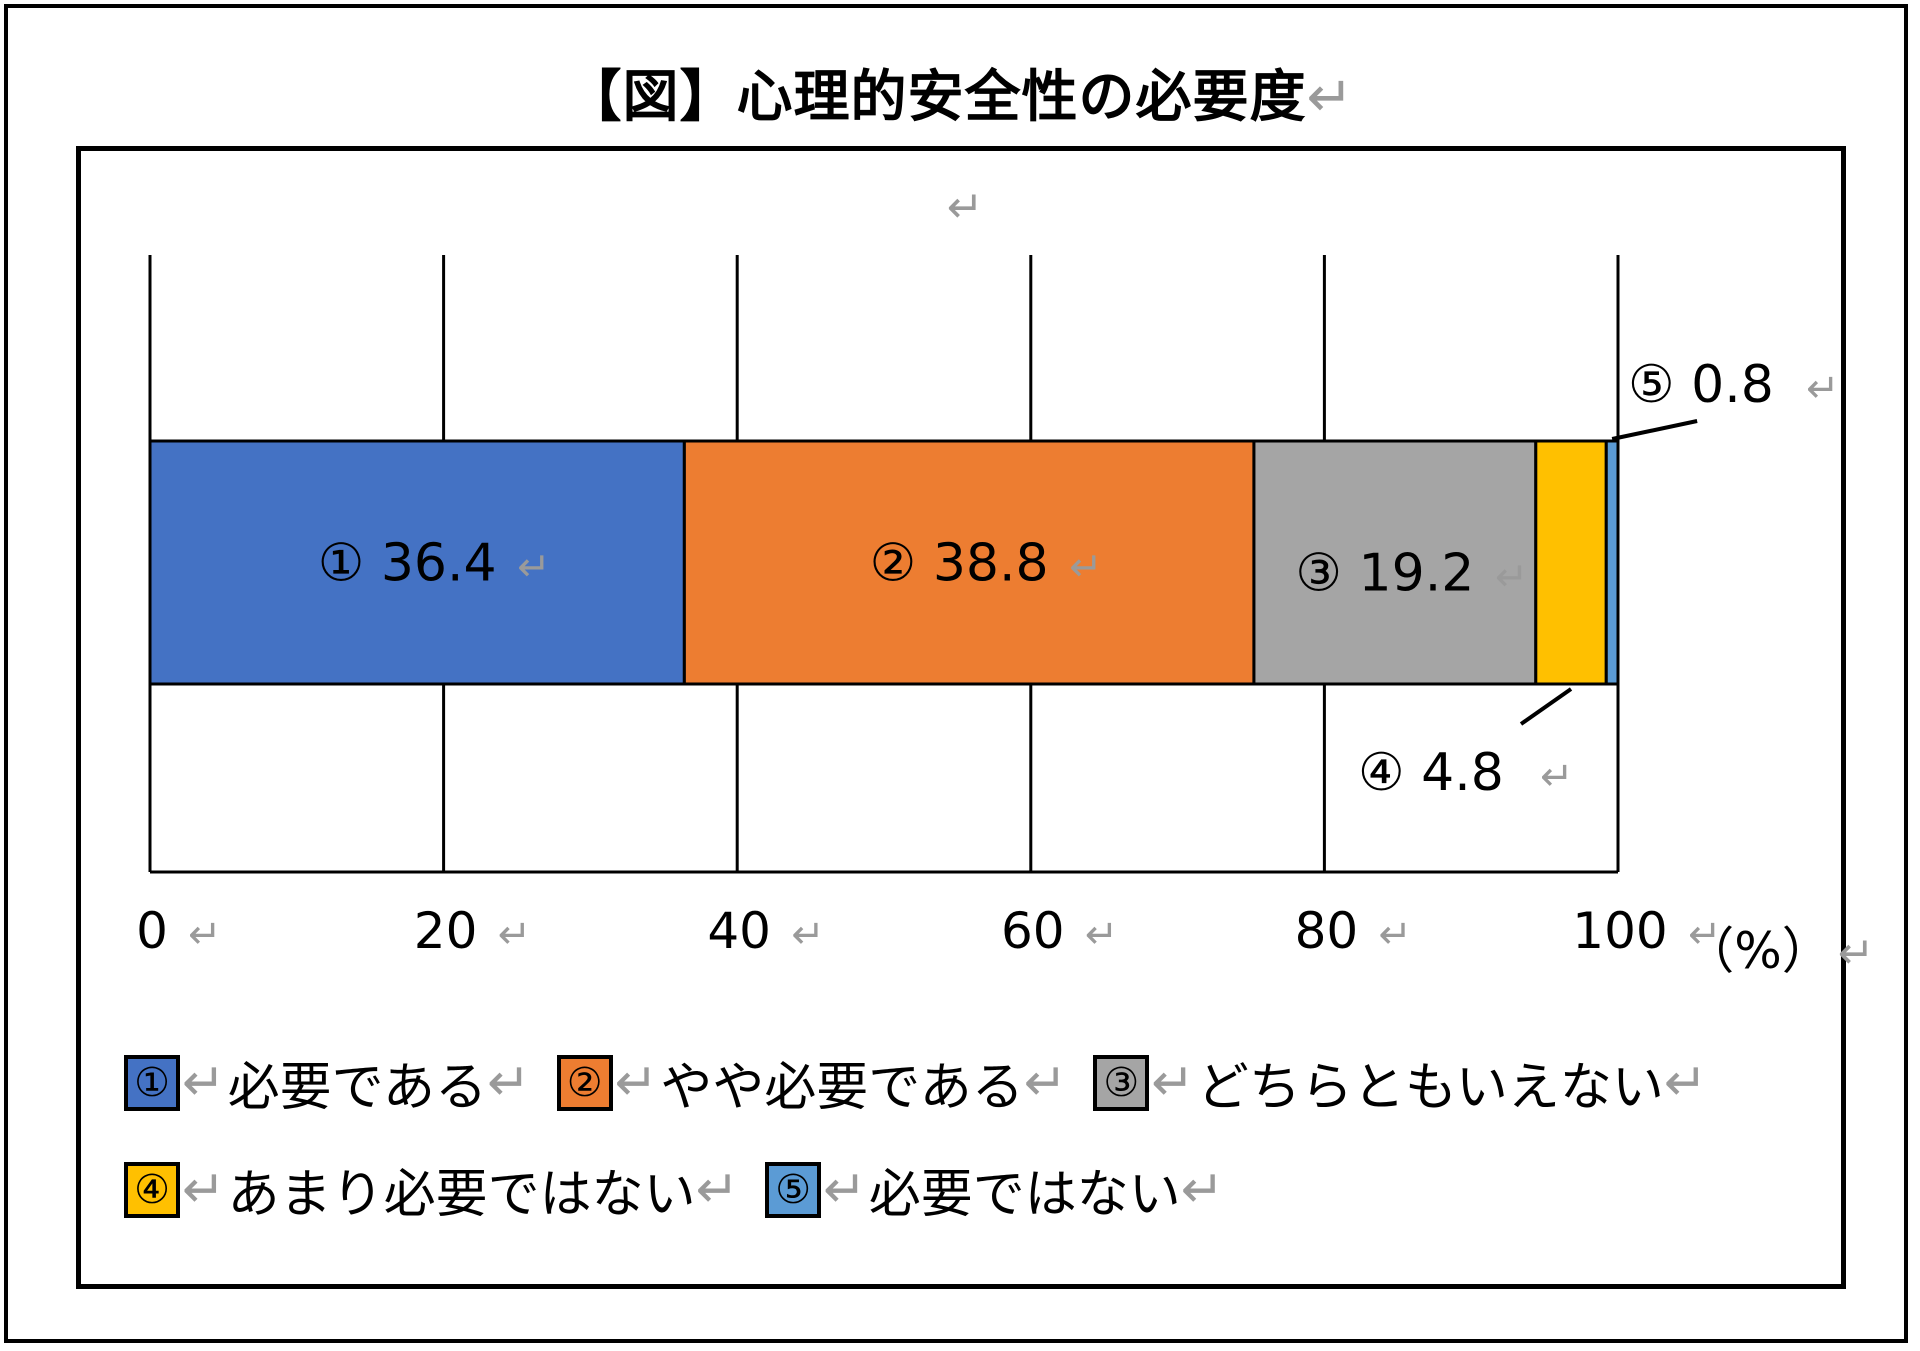 This screenshot has width=1920, height=1351. Describe the element at coordinates (739, 931) in the screenshot. I see `tick-label-40: 40` at that location.